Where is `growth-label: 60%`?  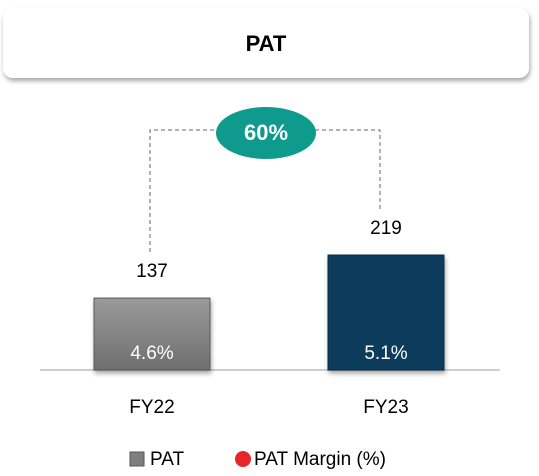 growth-label: 60% is located at coordinates (266, 132).